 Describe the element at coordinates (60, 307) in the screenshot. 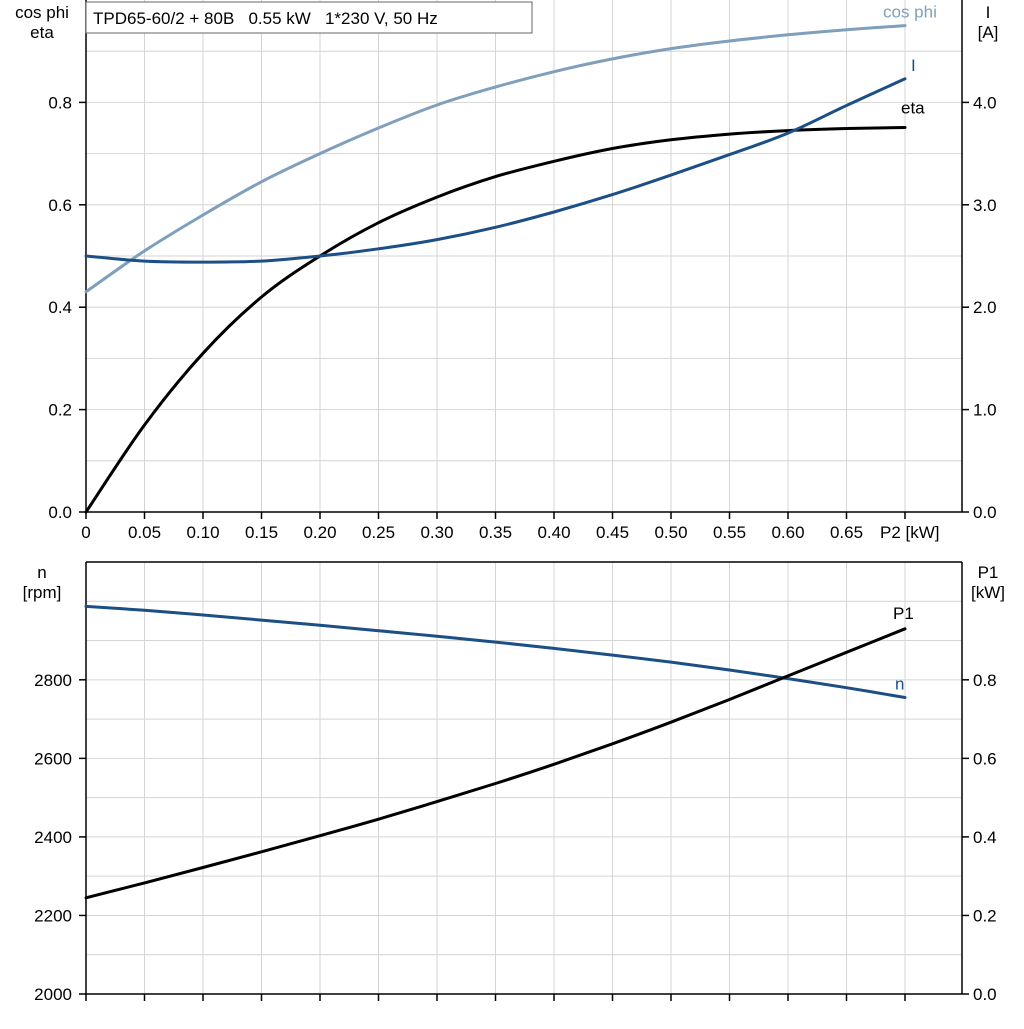

I see `y-left-tick-label: 0.4` at that location.